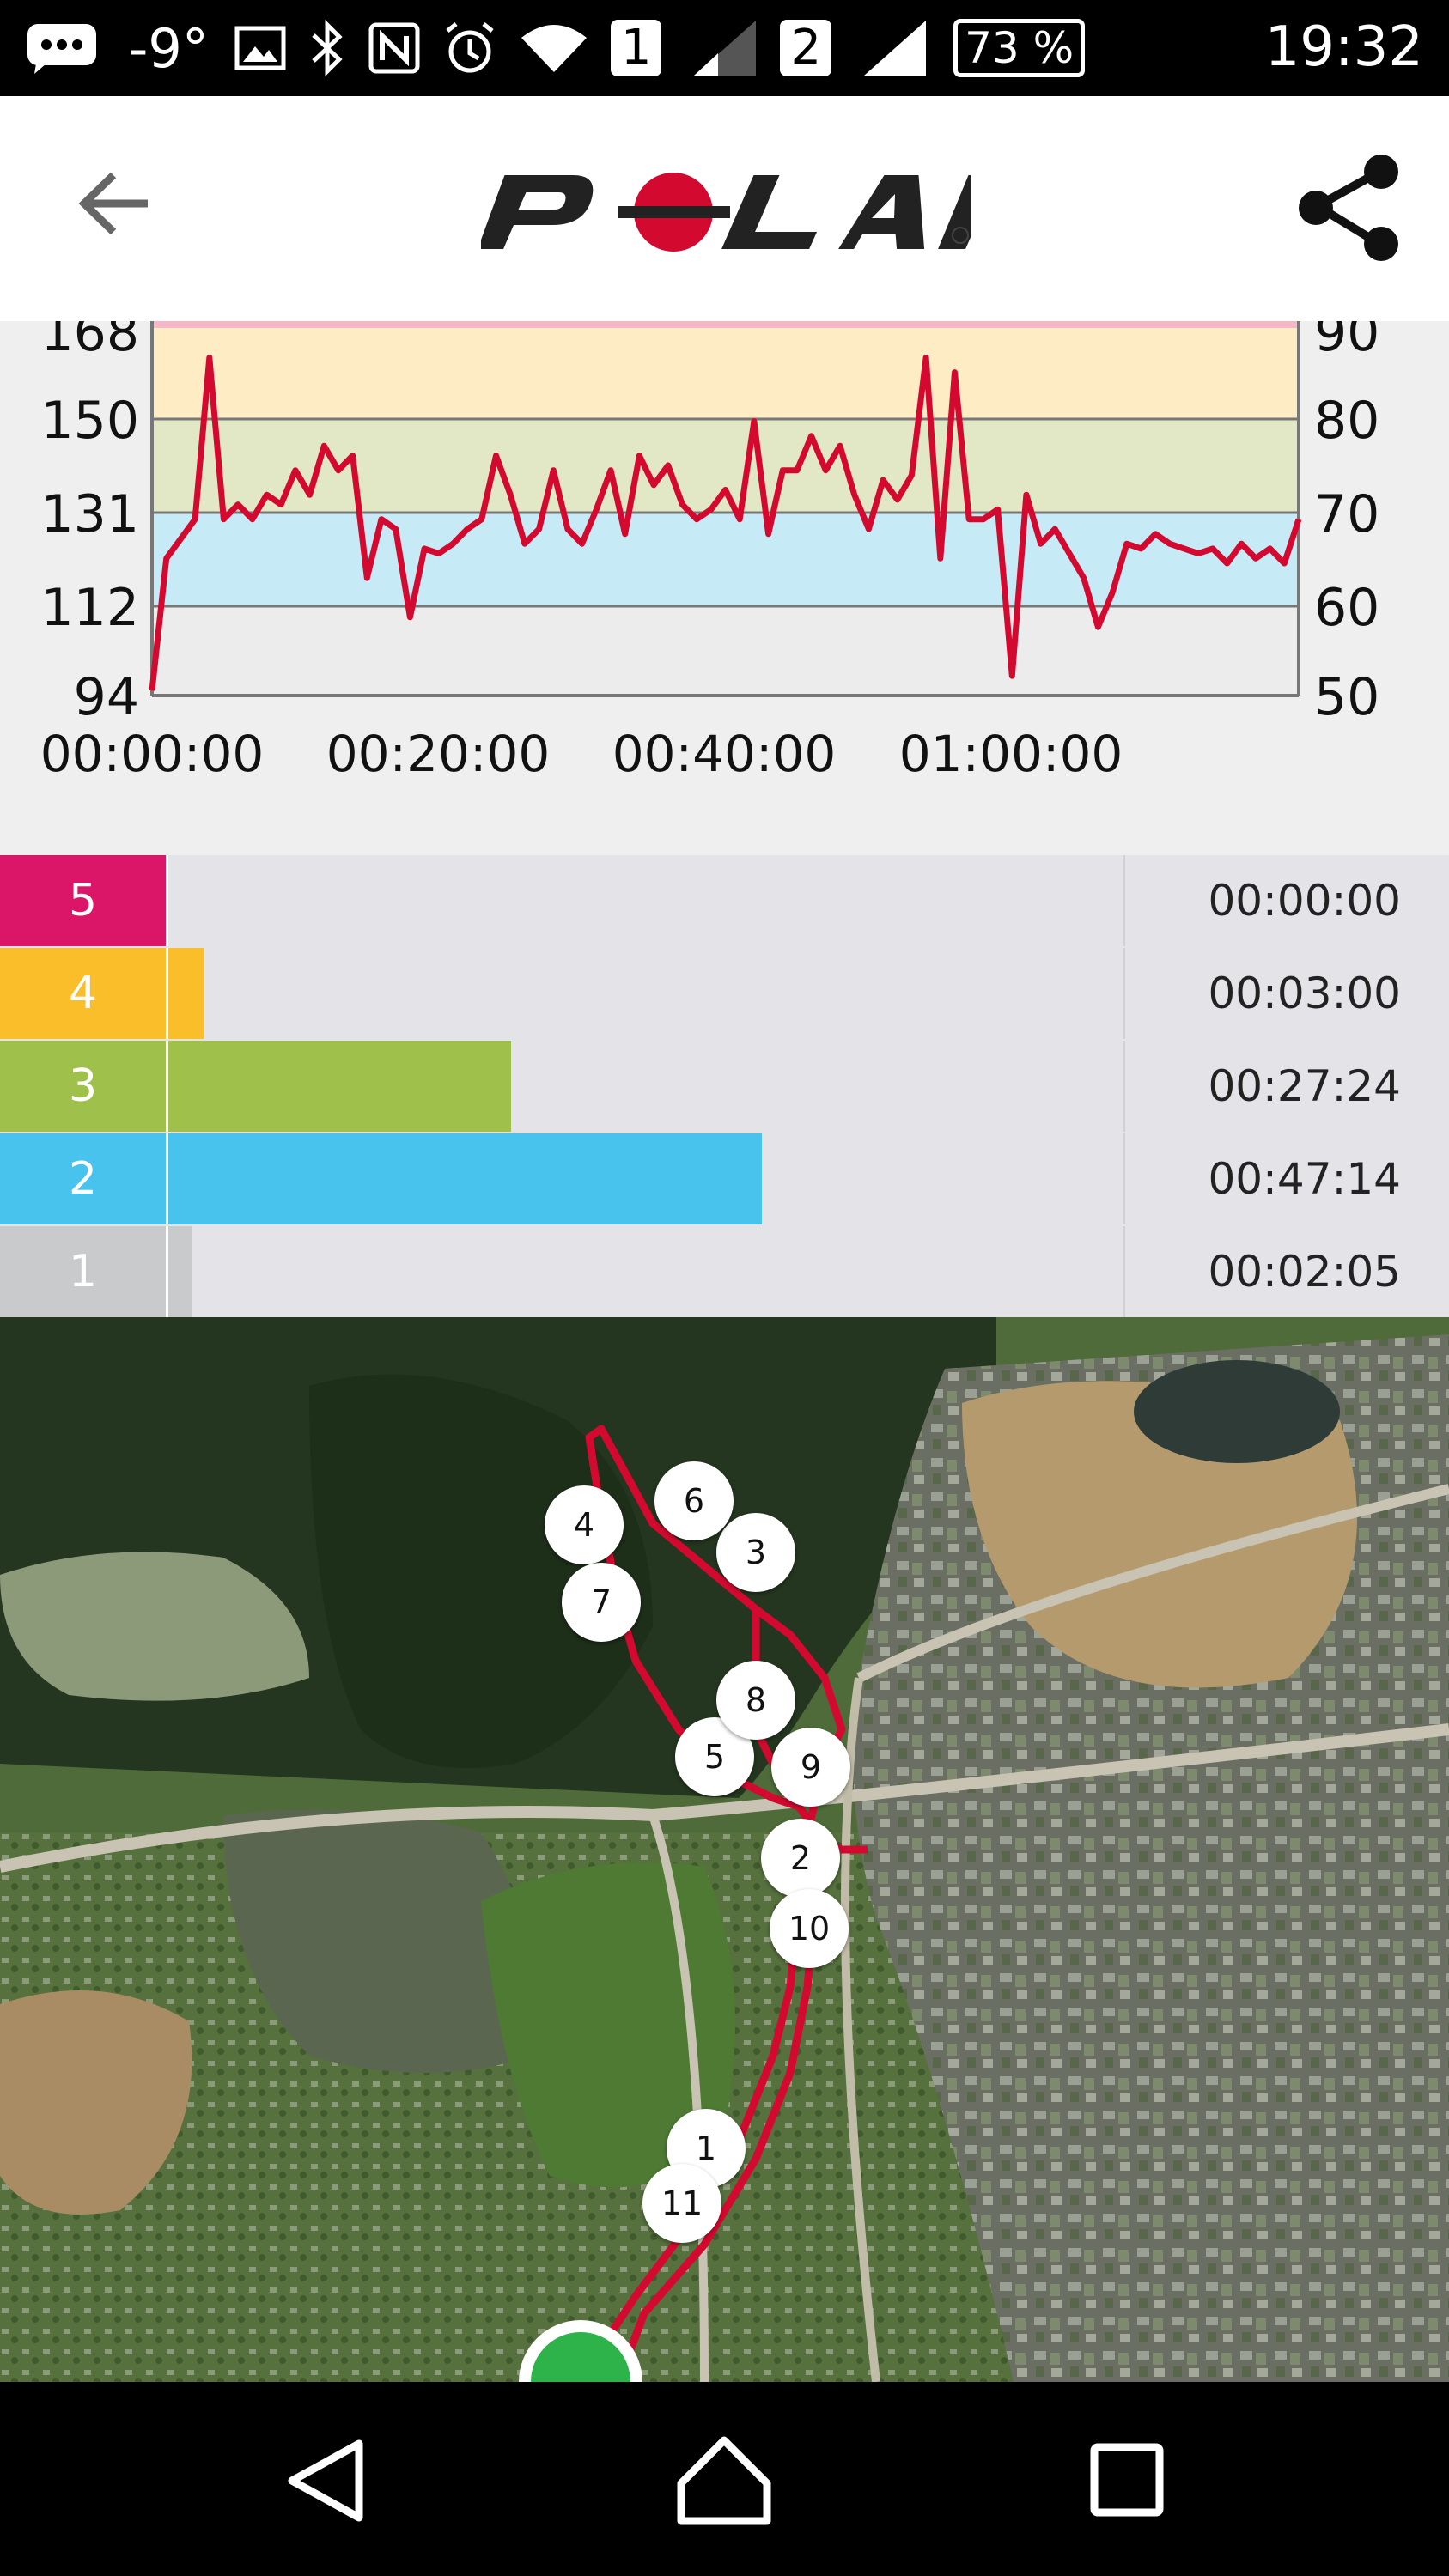  What do you see at coordinates (260, 48) in the screenshot?
I see `image-icon` at bounding box center [260, 48].